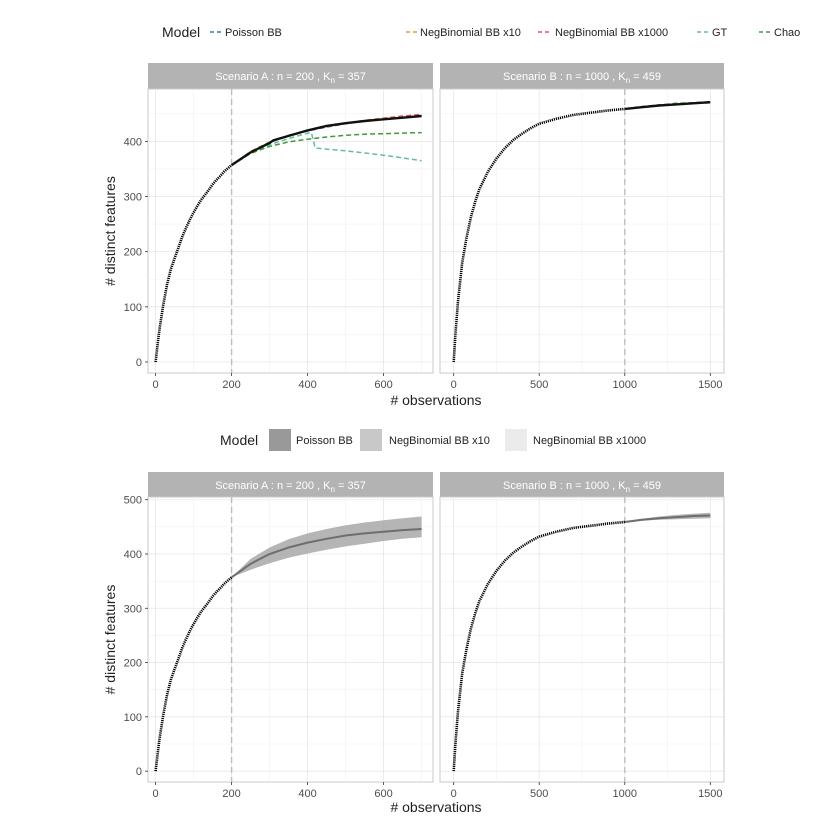 This screenshot has width=830, height=830. Describe the element at coordinates (133, 501) in the screenshot. I see `y-tick-label: 500` at that location.